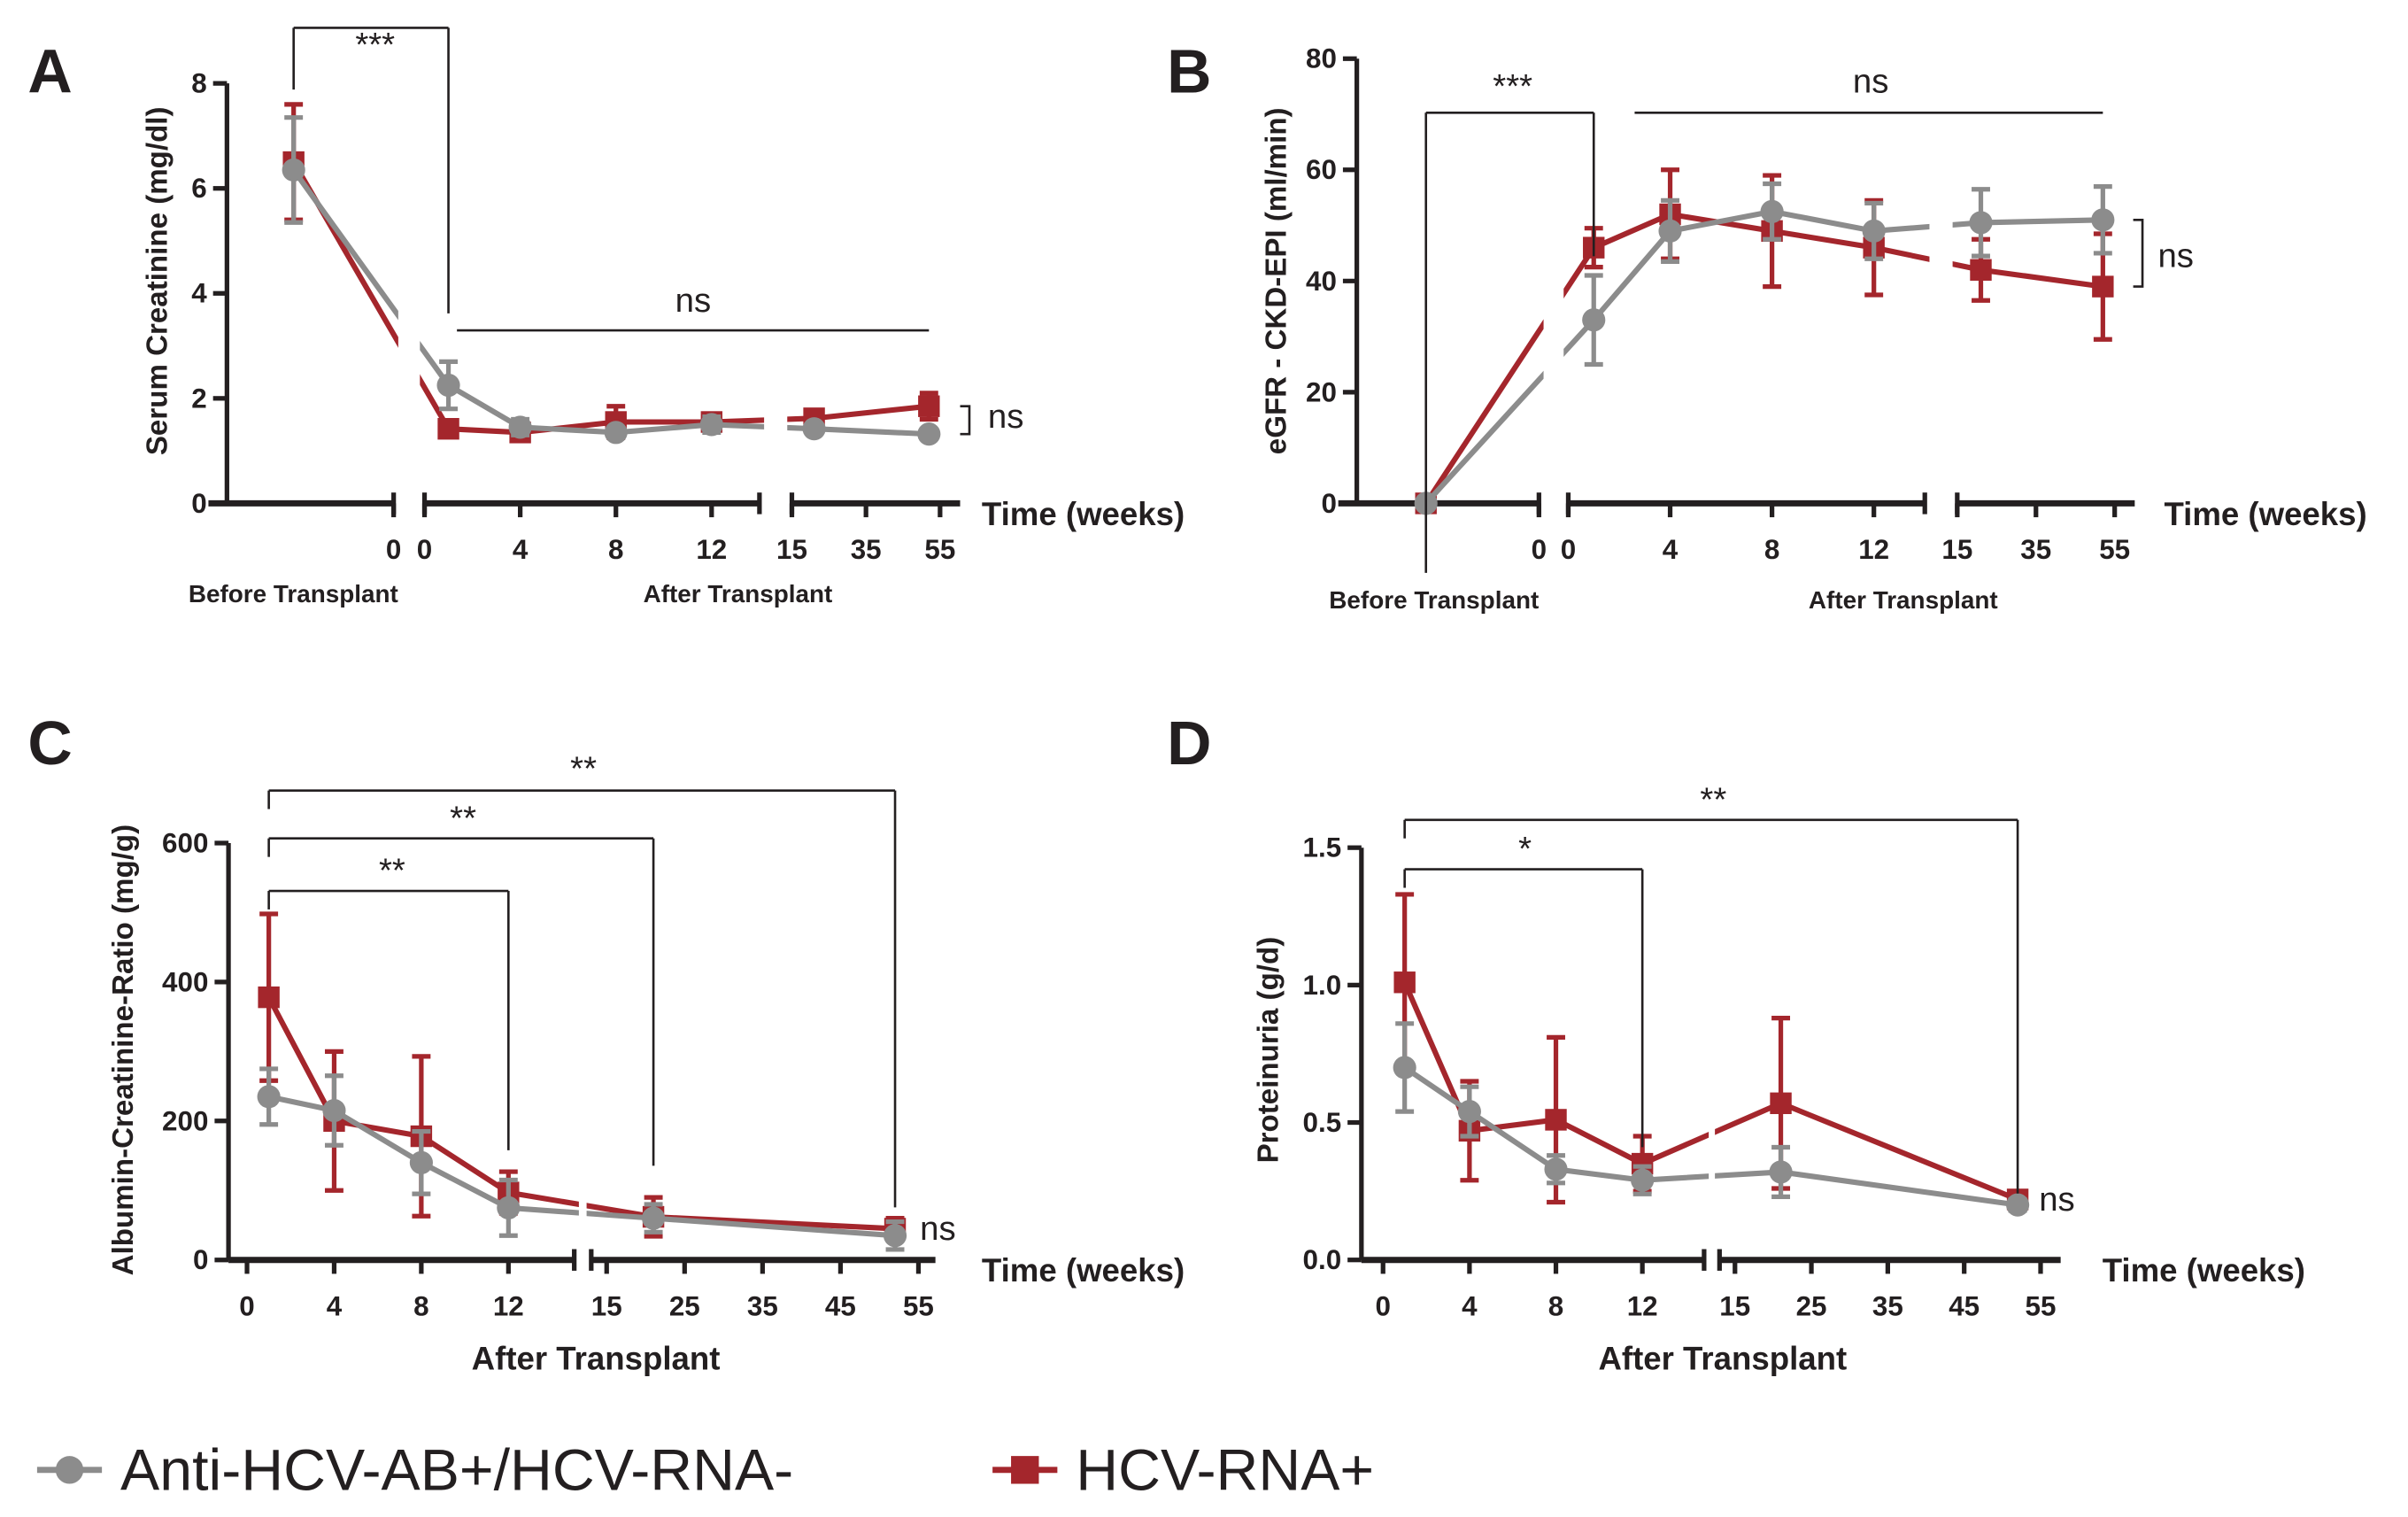 This screenshot has width=2408, height=1517. Describe the element at coordinates (1321, 282) in the screenshot. I see `y-tick-label: 40` at that location.